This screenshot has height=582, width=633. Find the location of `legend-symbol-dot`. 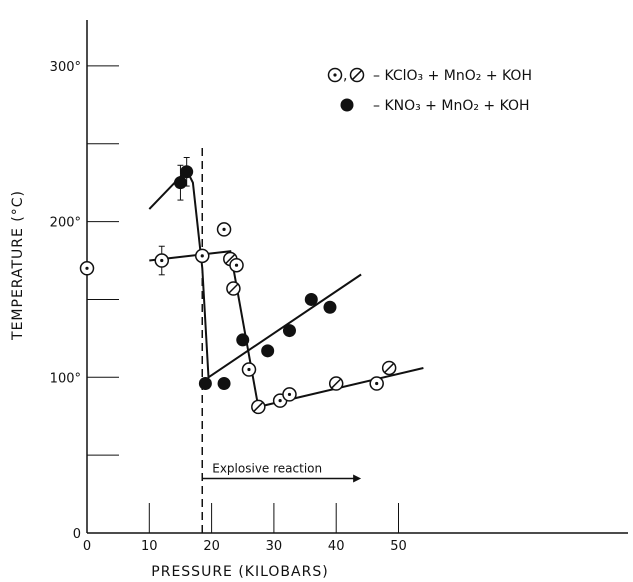

legend-symbol-dot is located at coordinates (335, 75).